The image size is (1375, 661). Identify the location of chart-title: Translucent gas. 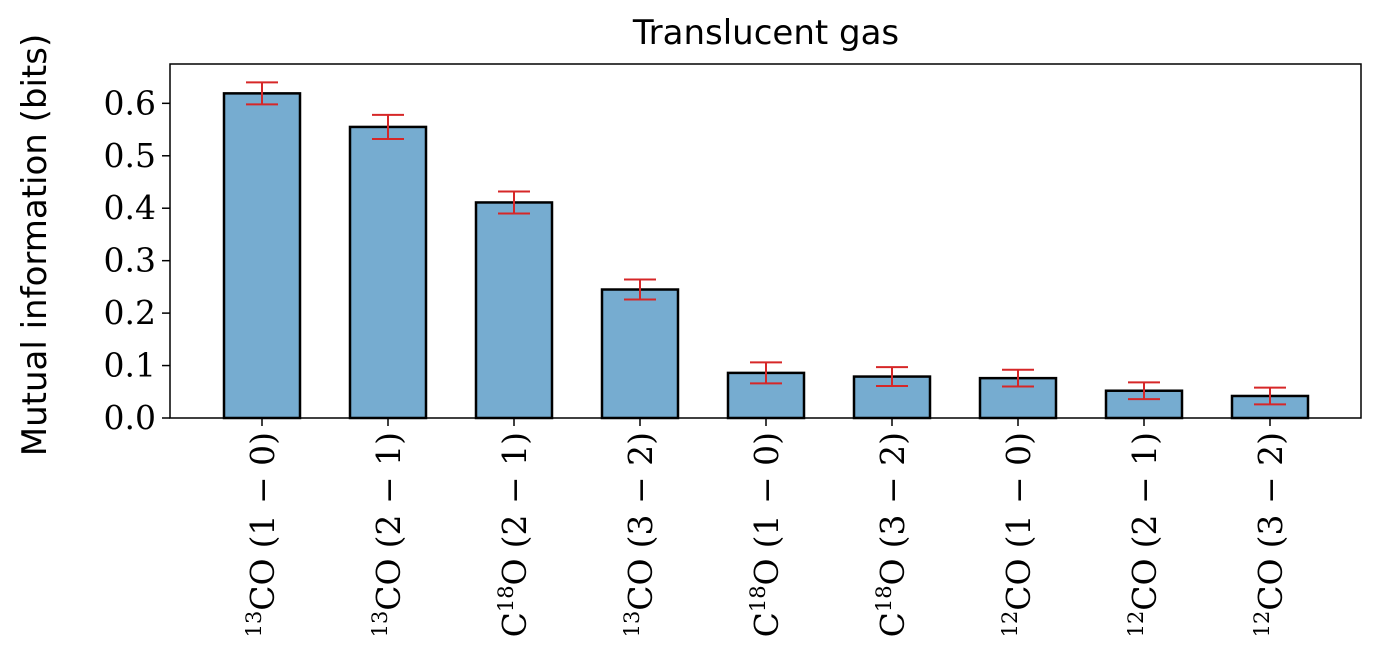
(765, 33).